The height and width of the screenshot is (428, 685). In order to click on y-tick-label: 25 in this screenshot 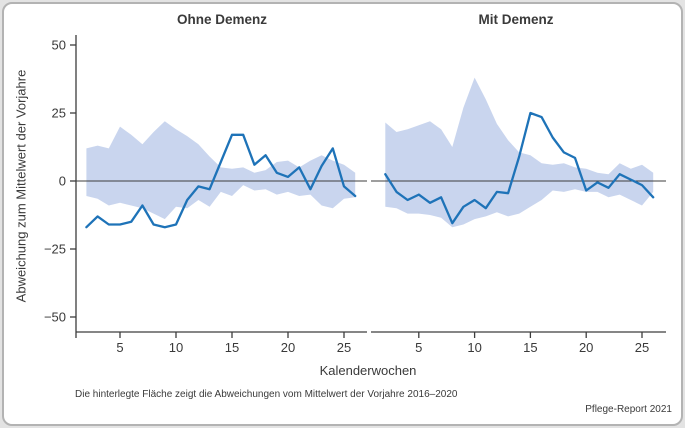, I will do `click(59, 113)`.